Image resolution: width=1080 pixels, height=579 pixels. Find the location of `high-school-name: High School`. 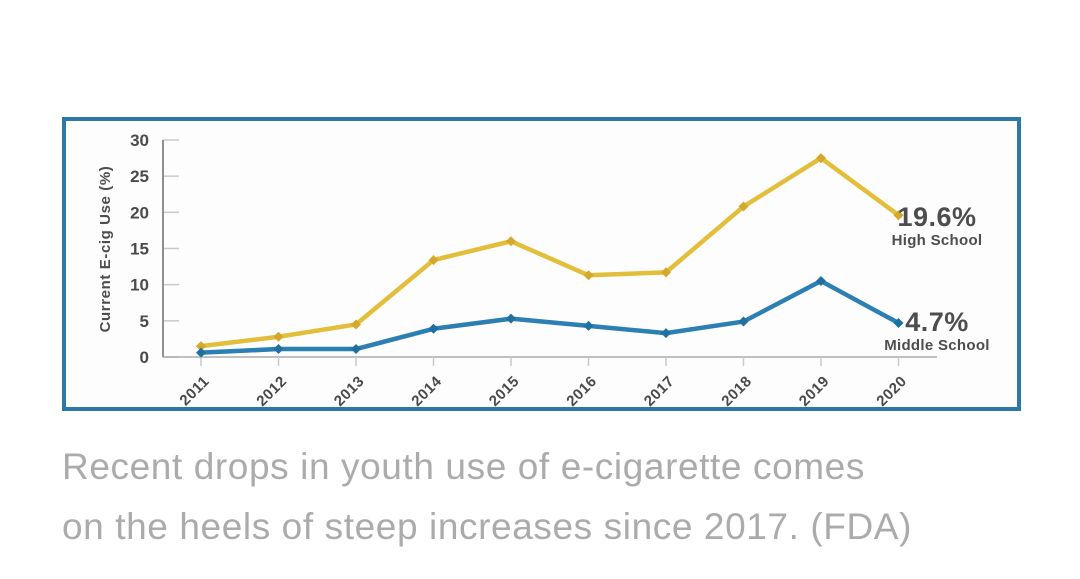

high-school-name: High School is located at coordinates (937, 240).